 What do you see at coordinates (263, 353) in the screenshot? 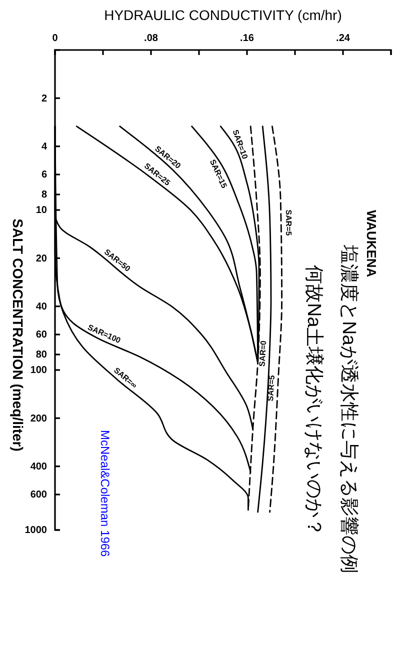
I see `text: SAR=0` at bounding box center [263, 353].